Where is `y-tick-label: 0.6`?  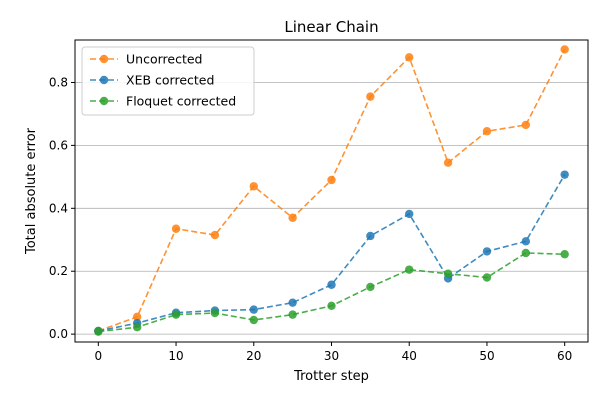 y-tick-label: 0.6 is located at coordinates (58, 145).